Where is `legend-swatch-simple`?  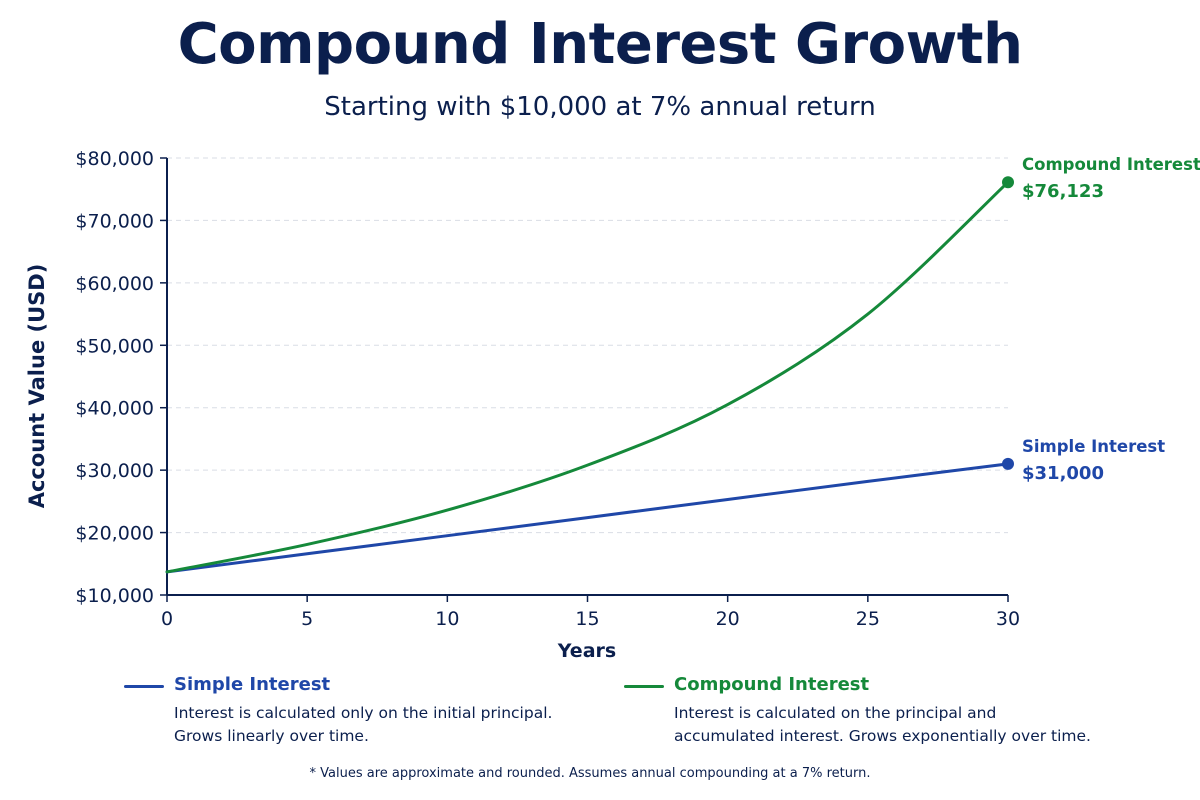 legend-swatch-simple is located at coordinates (144, 686).